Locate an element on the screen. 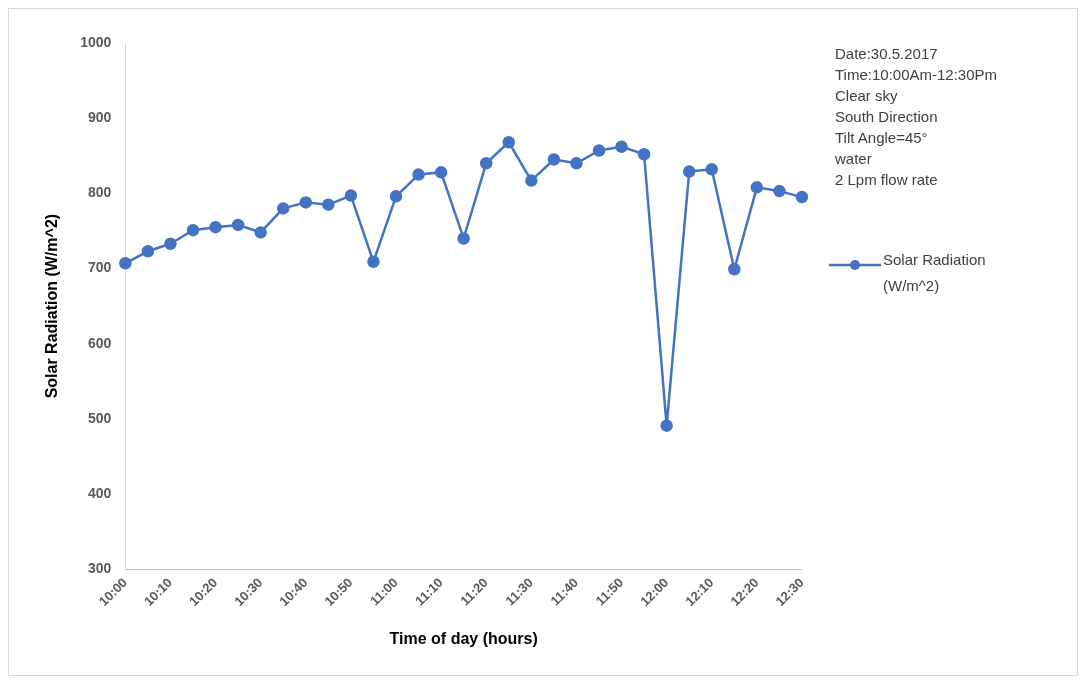 Image resolution: width=1088 pixels, height=686 pixels. y-tick-label: 500 is located at coordinates (99, 417).